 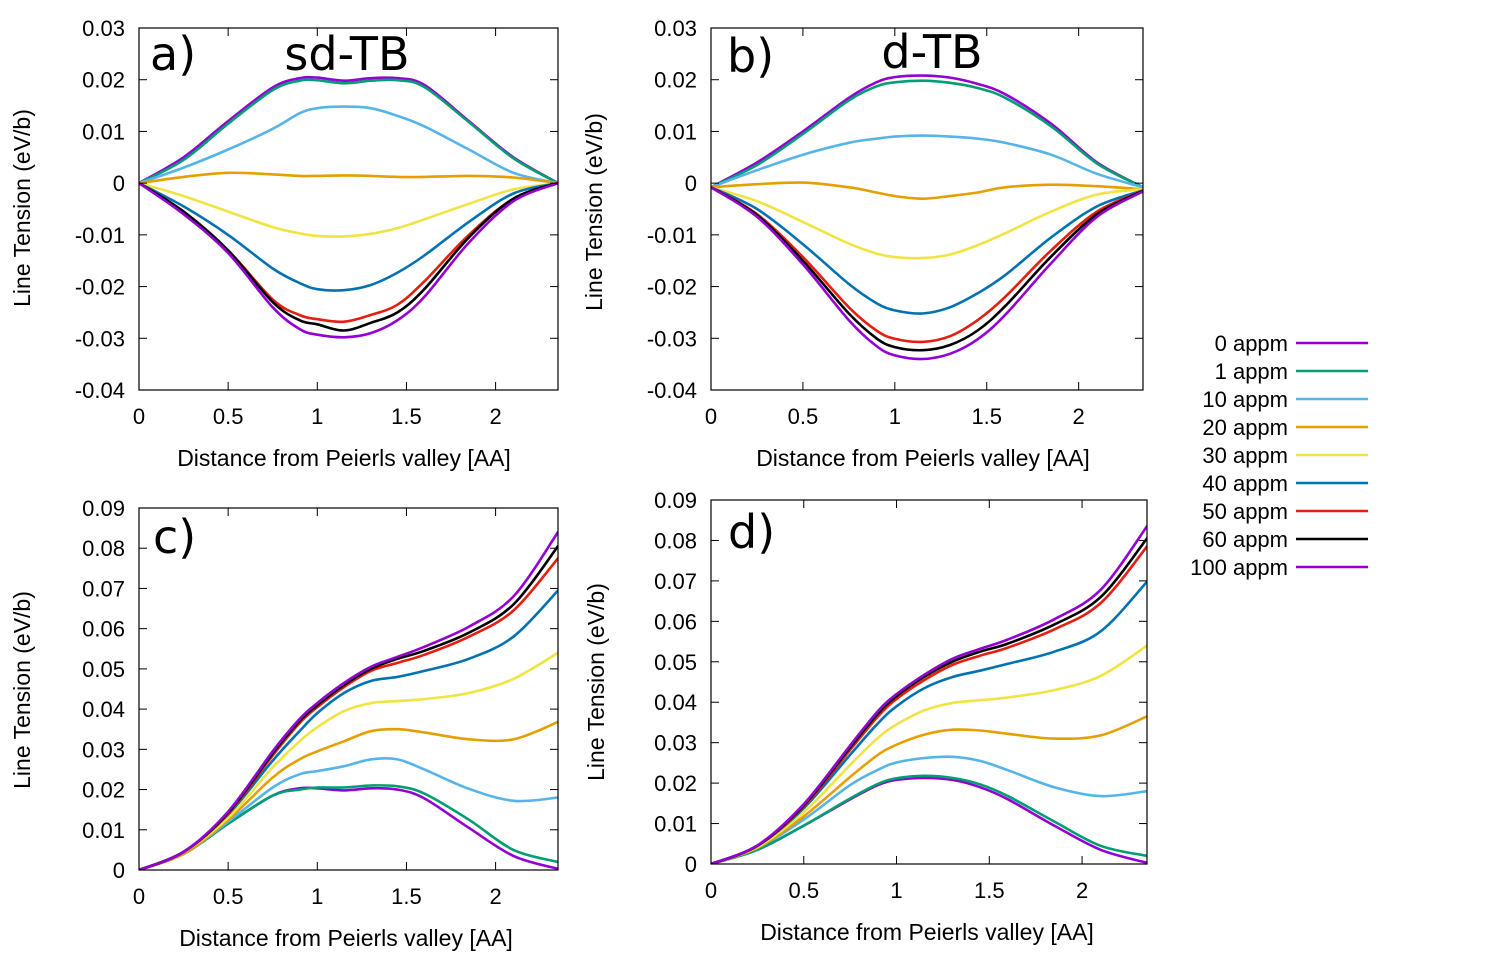 I want to click on panel-b-ylabel: Line Tension (eV/b), so click(x=594, y=212).